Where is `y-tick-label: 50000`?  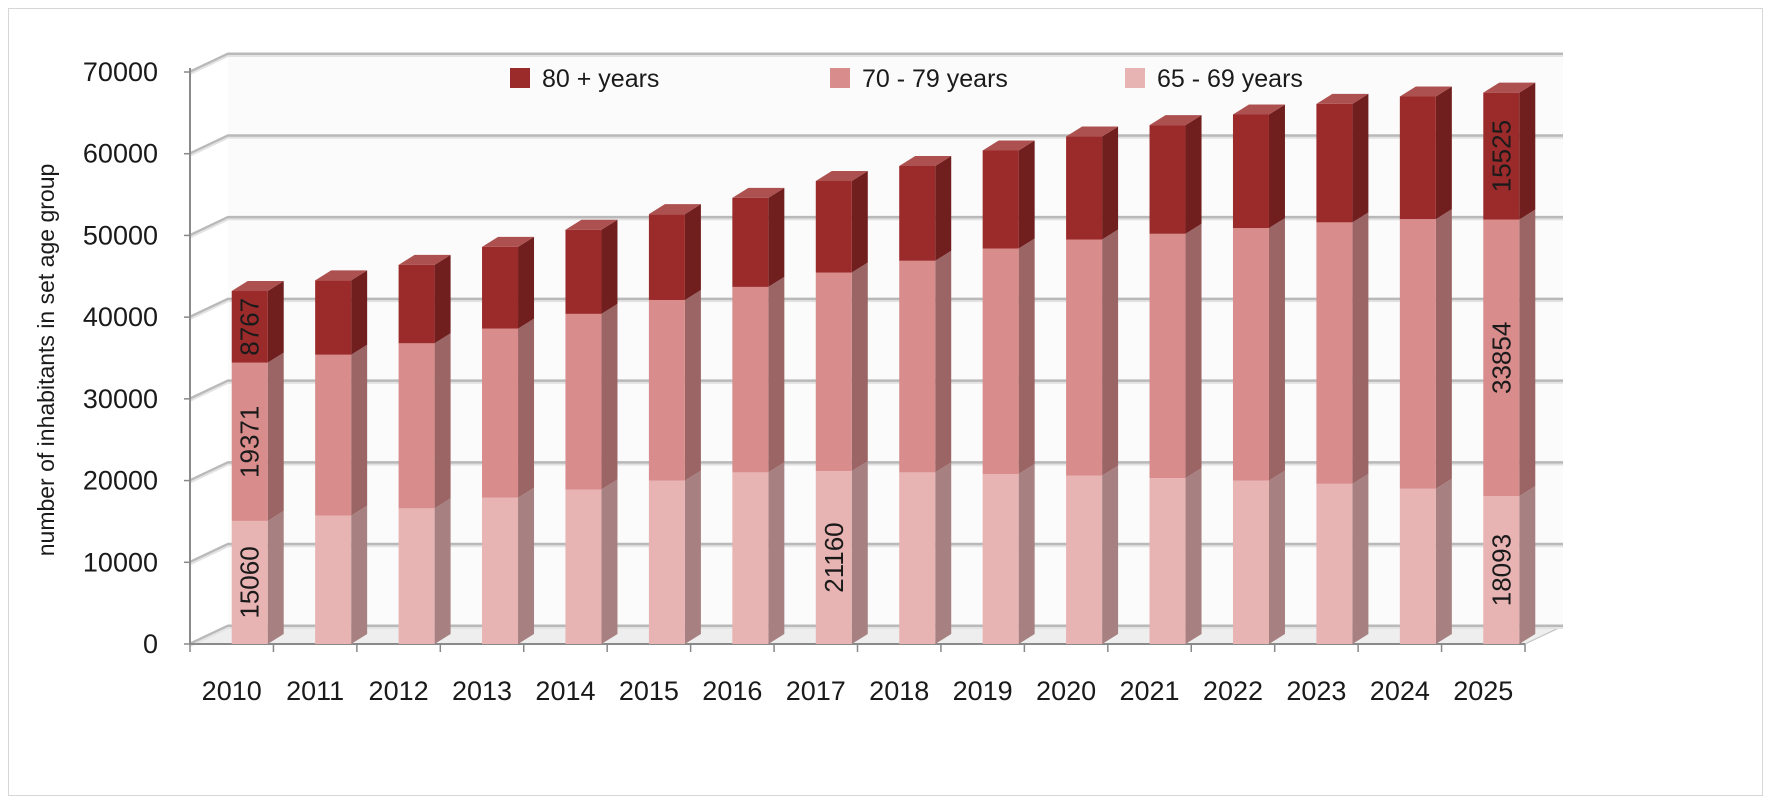
y-tick-label: 50000 is located at coordinates (120, 235).